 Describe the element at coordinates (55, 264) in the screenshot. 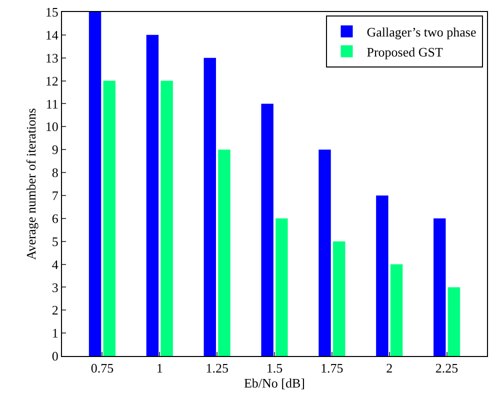

I see `y-tick-label: 4` at that location.